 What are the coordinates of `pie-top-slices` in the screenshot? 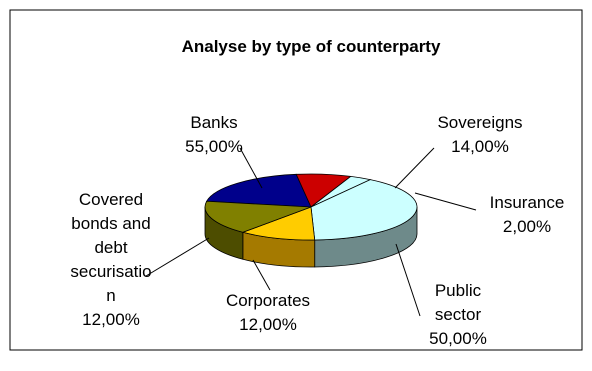 It's located at (311, 207).